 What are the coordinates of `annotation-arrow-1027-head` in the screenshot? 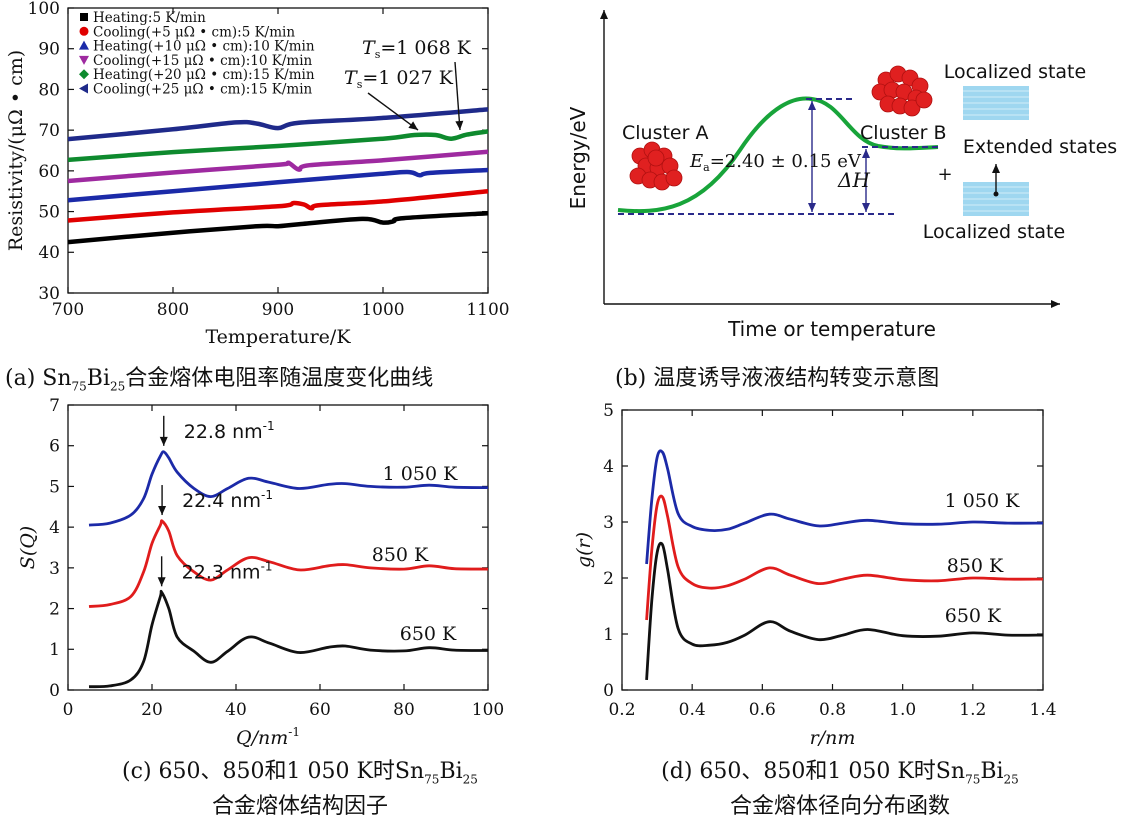 It's located at (413, 125).